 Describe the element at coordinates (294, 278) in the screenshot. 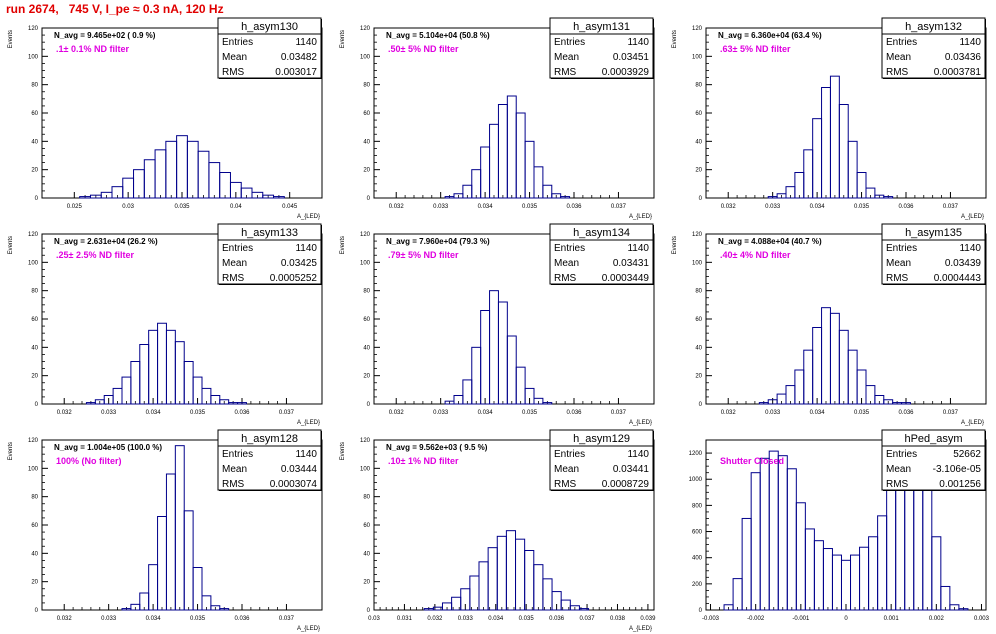

I see `stats-value: 0.0005252` at that location.